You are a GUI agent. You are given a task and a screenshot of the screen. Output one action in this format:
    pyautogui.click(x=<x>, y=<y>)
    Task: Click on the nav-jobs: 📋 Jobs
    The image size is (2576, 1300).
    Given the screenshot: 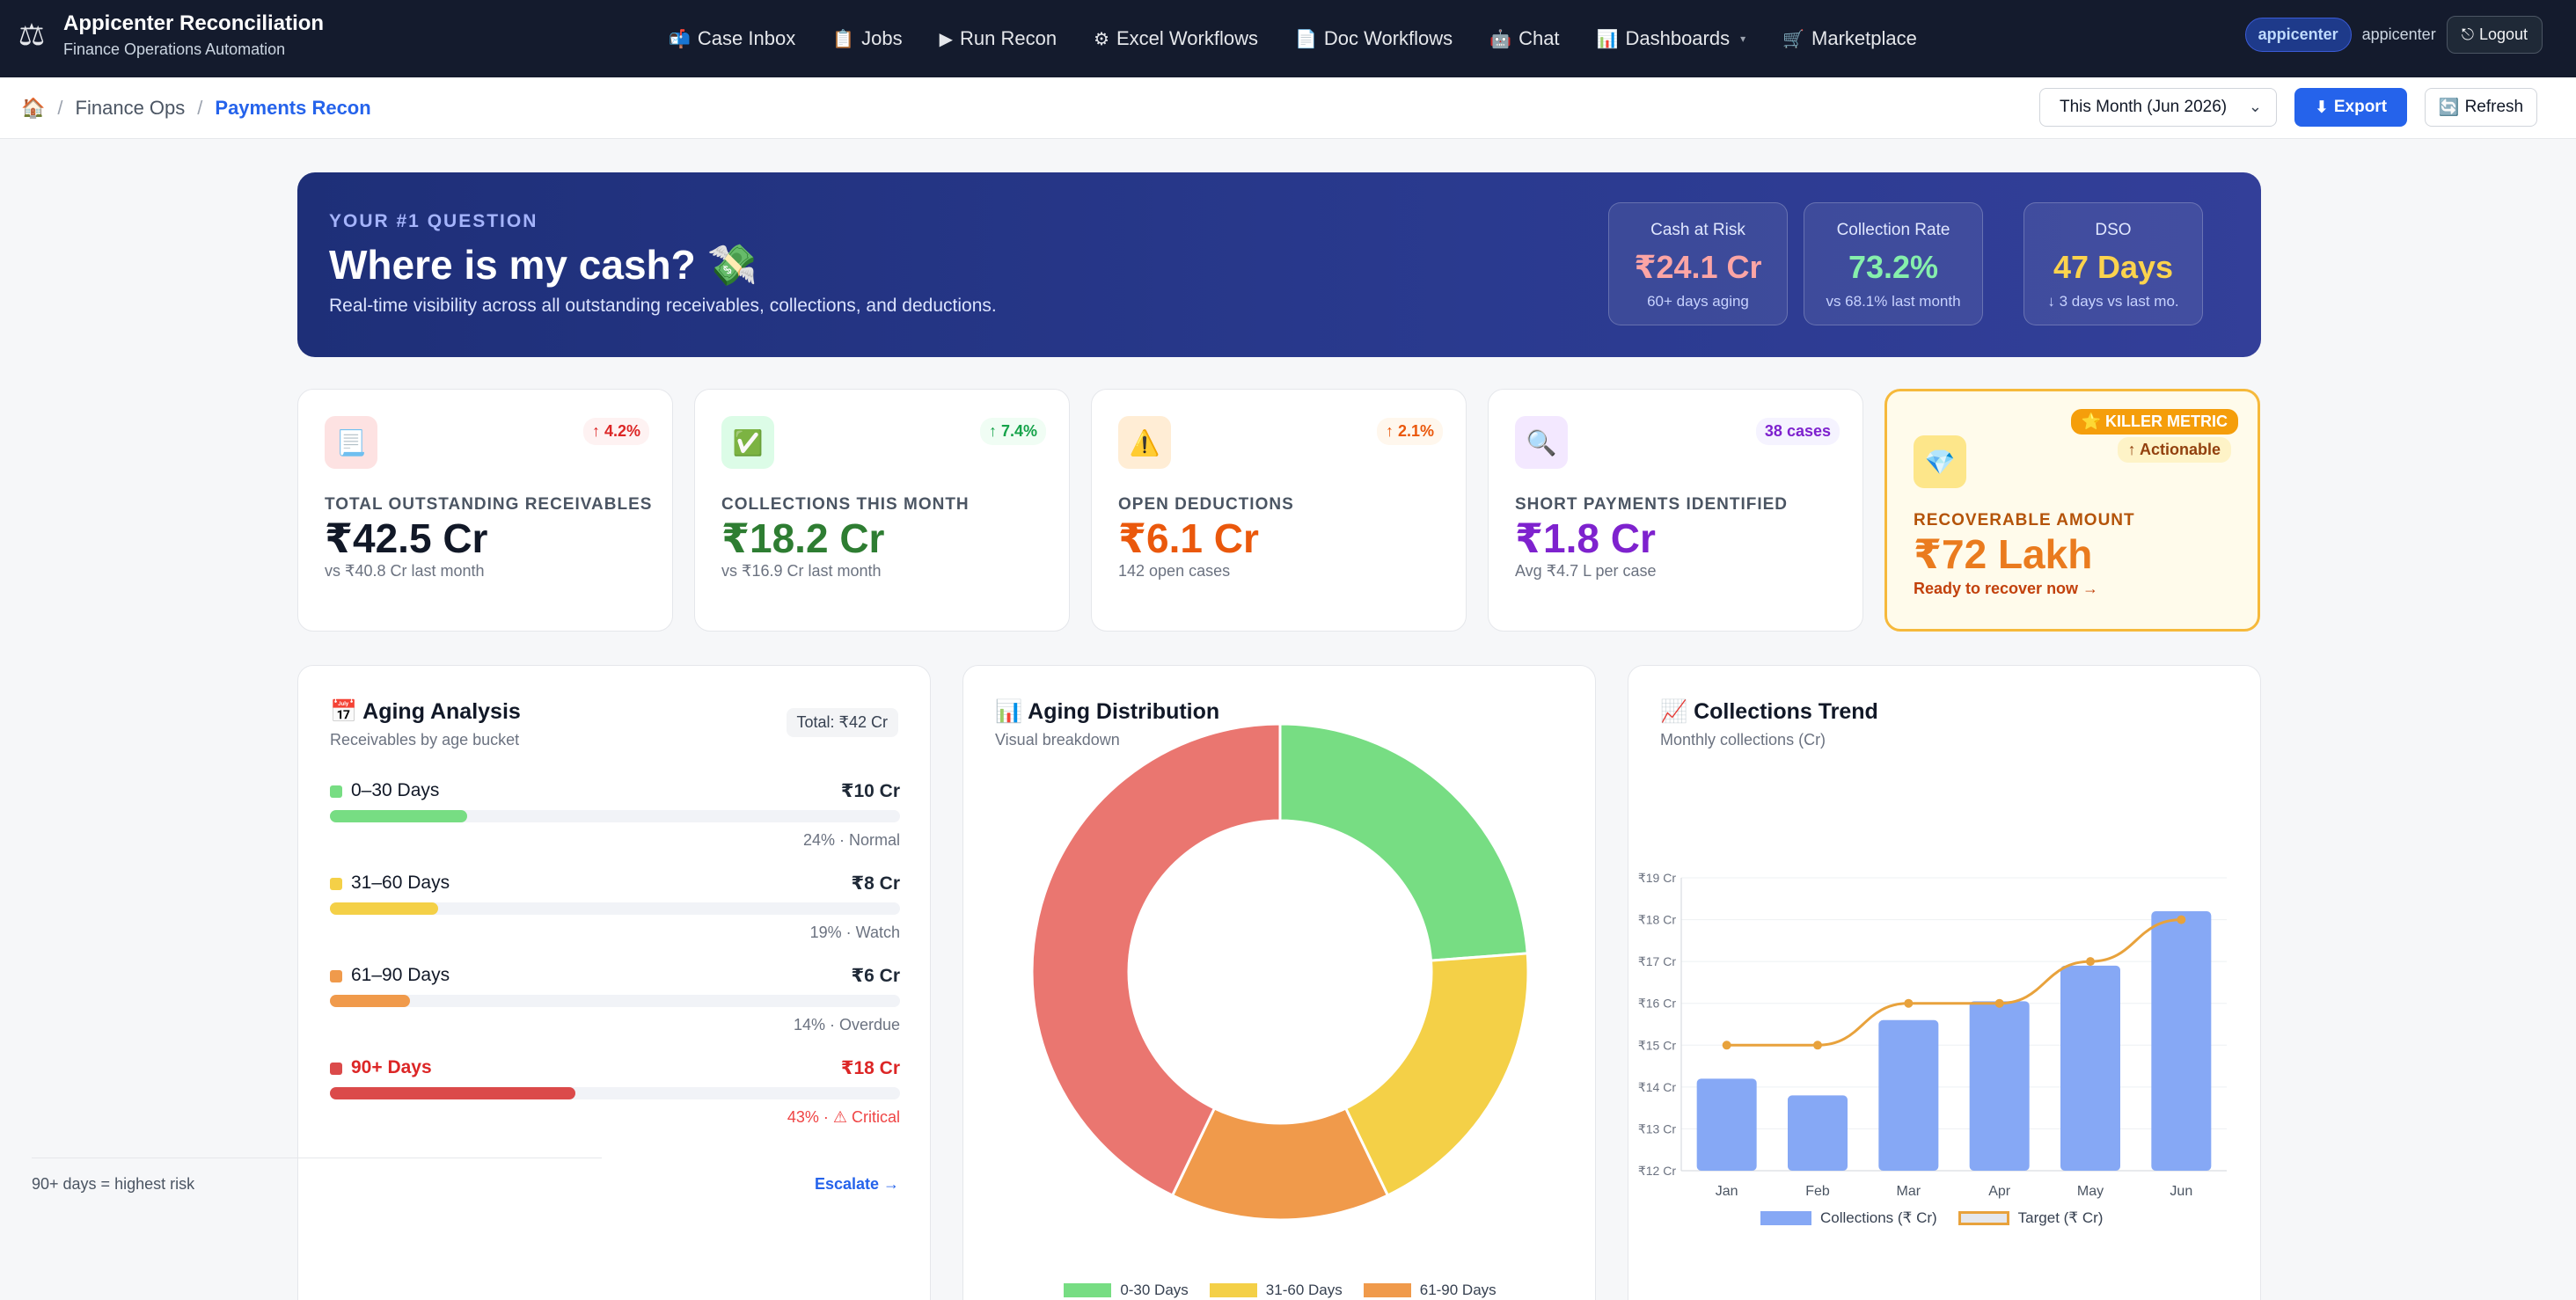 What is the action you would take?
    pyautogui.click(x=867, y=38)
    